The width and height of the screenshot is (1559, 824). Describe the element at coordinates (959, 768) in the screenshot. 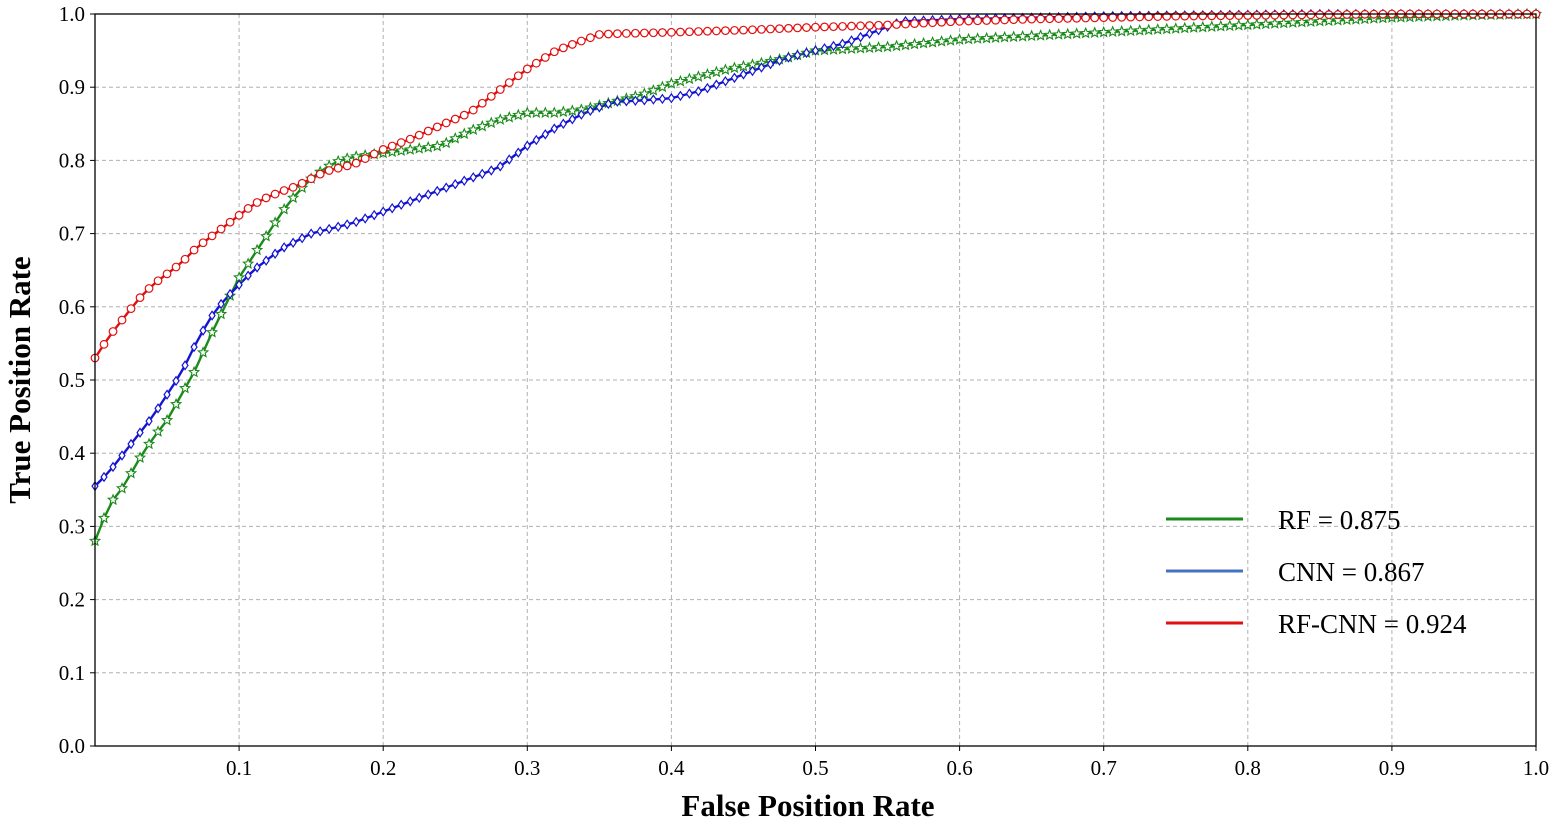

I see `x-tick-label: 0.6` at that location.